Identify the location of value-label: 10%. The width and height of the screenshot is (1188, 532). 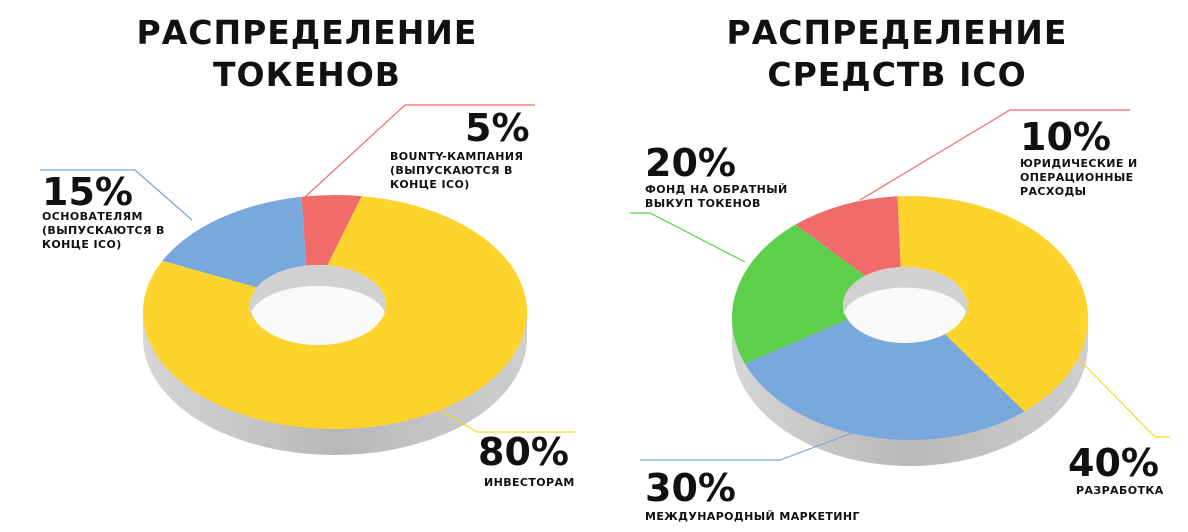
(1065, 137).